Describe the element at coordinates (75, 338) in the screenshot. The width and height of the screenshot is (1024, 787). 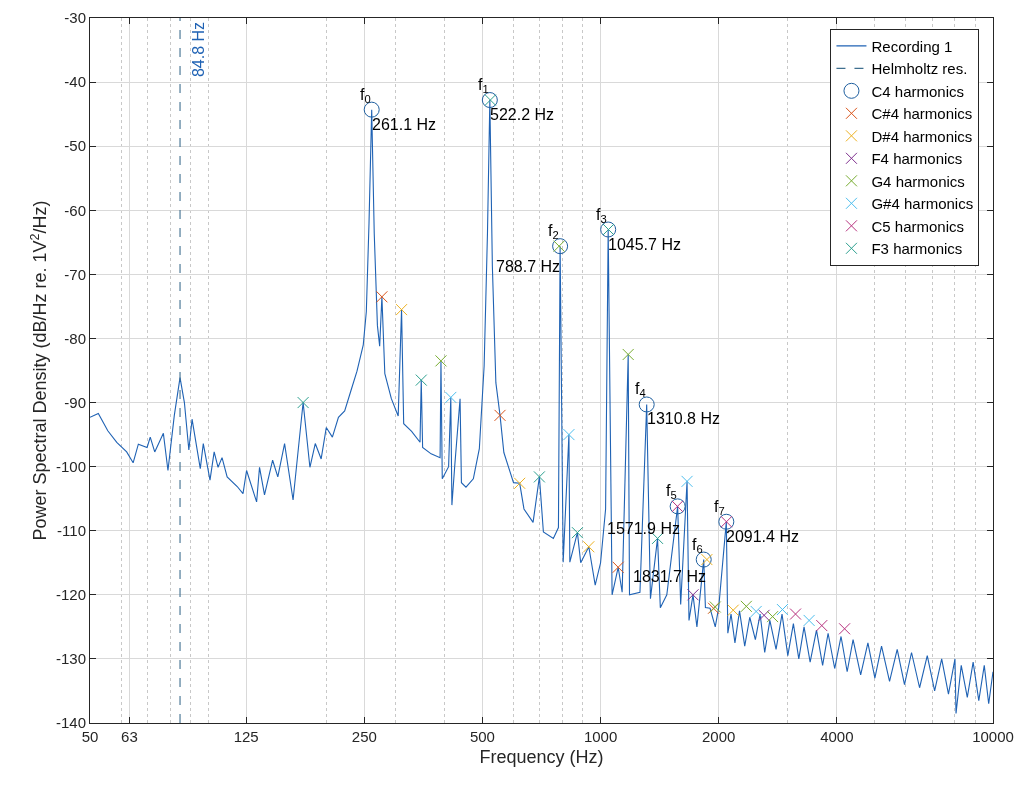
I see `y-tick-label: -80` at that location.